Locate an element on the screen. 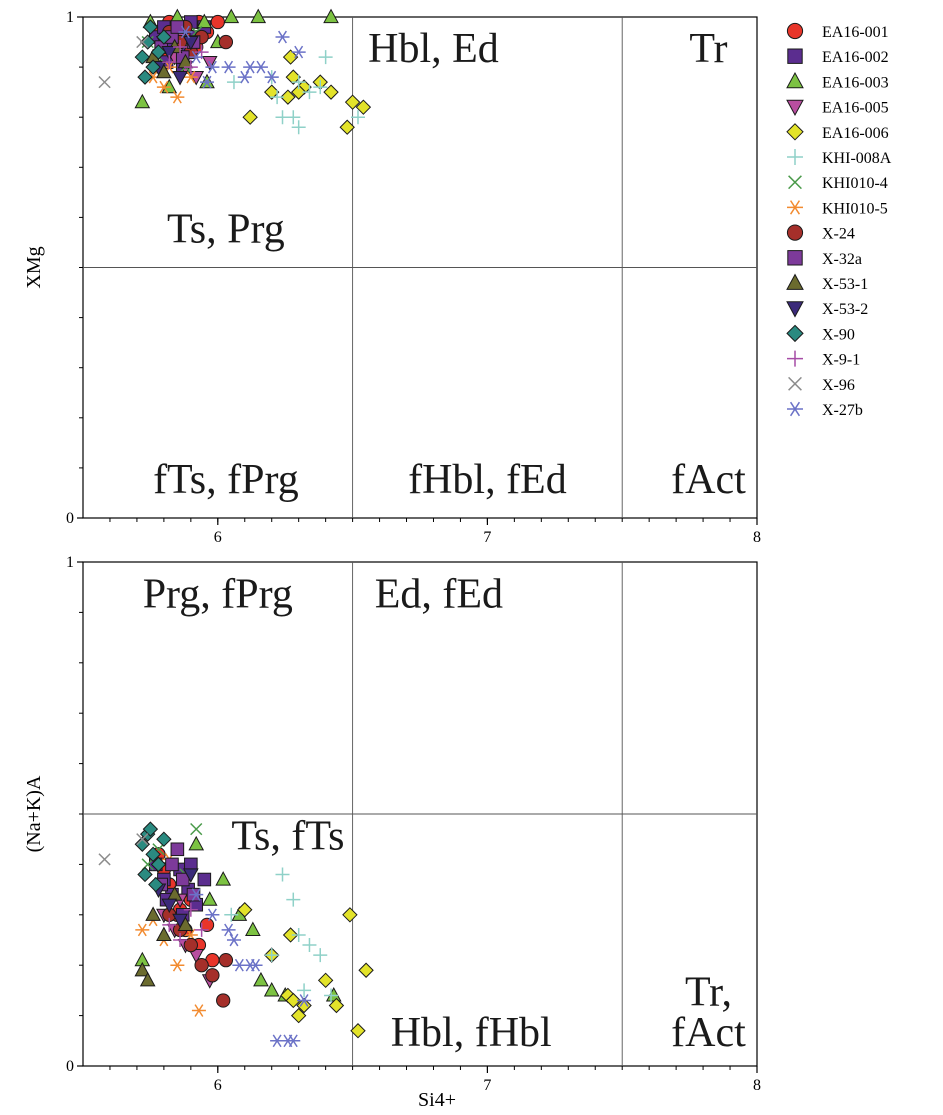 The image size is (943, 1115). top-y-tick-label: 1 is located at coordinates (70, 17).